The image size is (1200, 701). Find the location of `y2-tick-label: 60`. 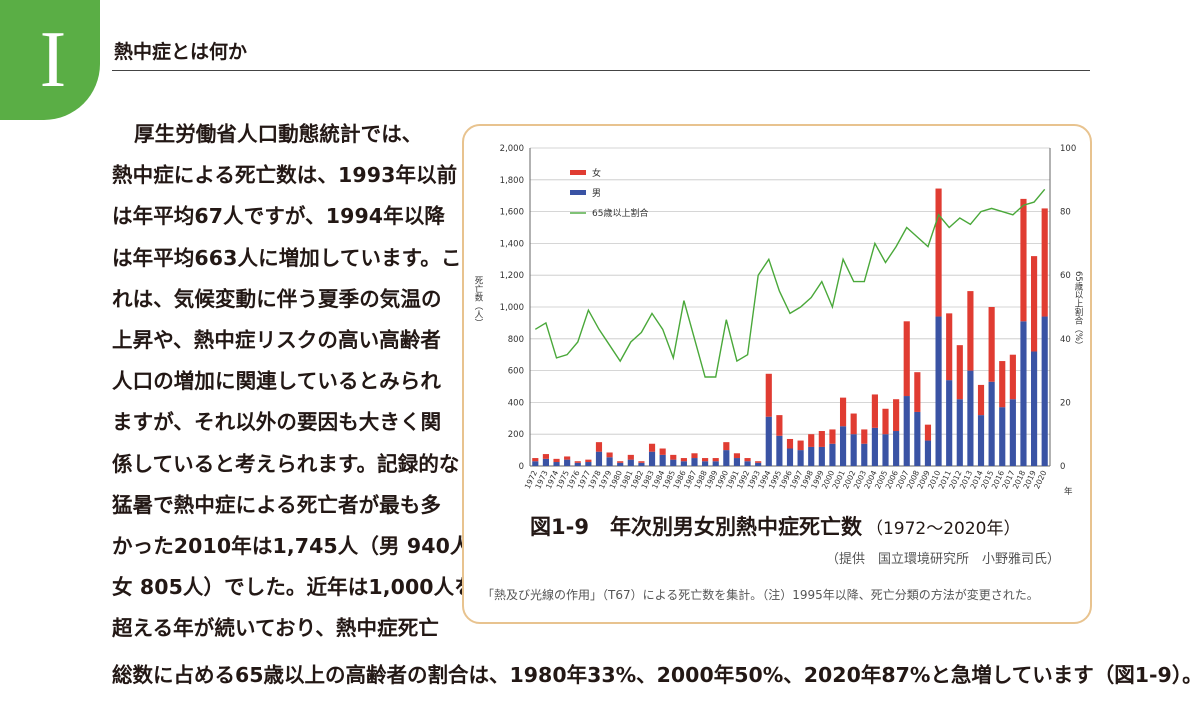

y2-tick-label: 60 is located at coordinates (1065, 276).